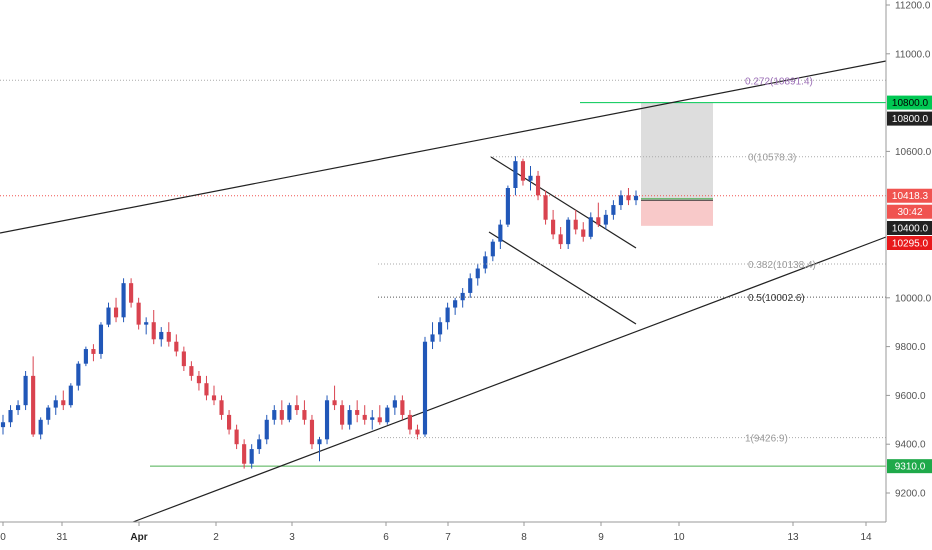 This screenshot has height=550, width=932. What do you see at coordinates (292, 537) in the screenshot?
I see `x-tick-label: 3` at bounding box center [292, 537].